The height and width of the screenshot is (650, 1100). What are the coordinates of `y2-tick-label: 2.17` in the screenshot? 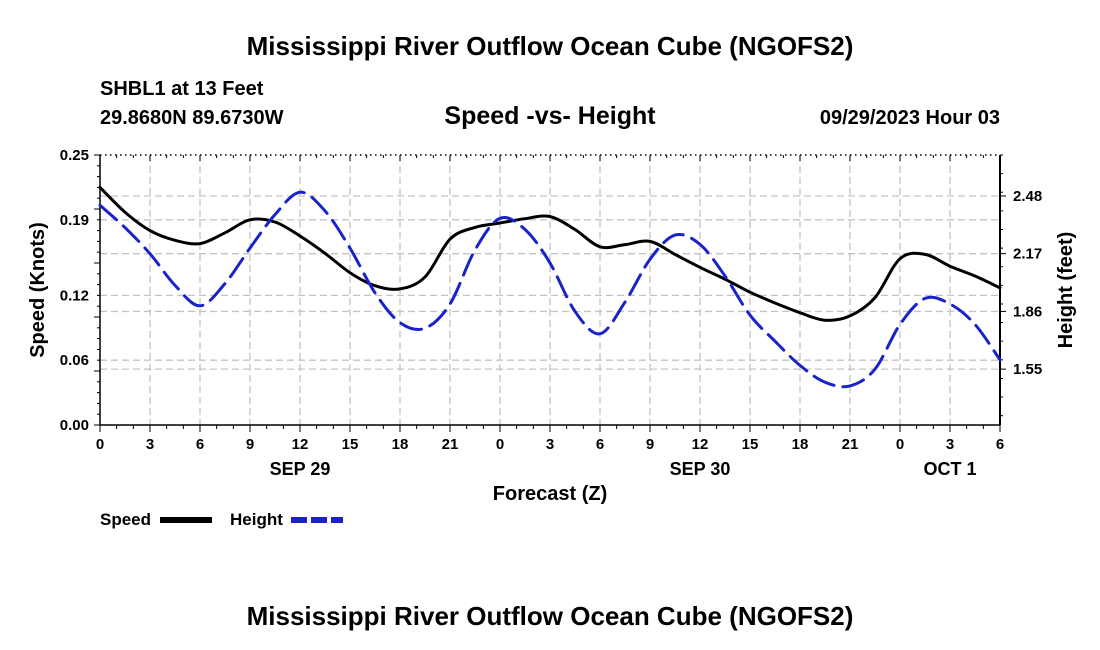 It's located at (1027, 254).